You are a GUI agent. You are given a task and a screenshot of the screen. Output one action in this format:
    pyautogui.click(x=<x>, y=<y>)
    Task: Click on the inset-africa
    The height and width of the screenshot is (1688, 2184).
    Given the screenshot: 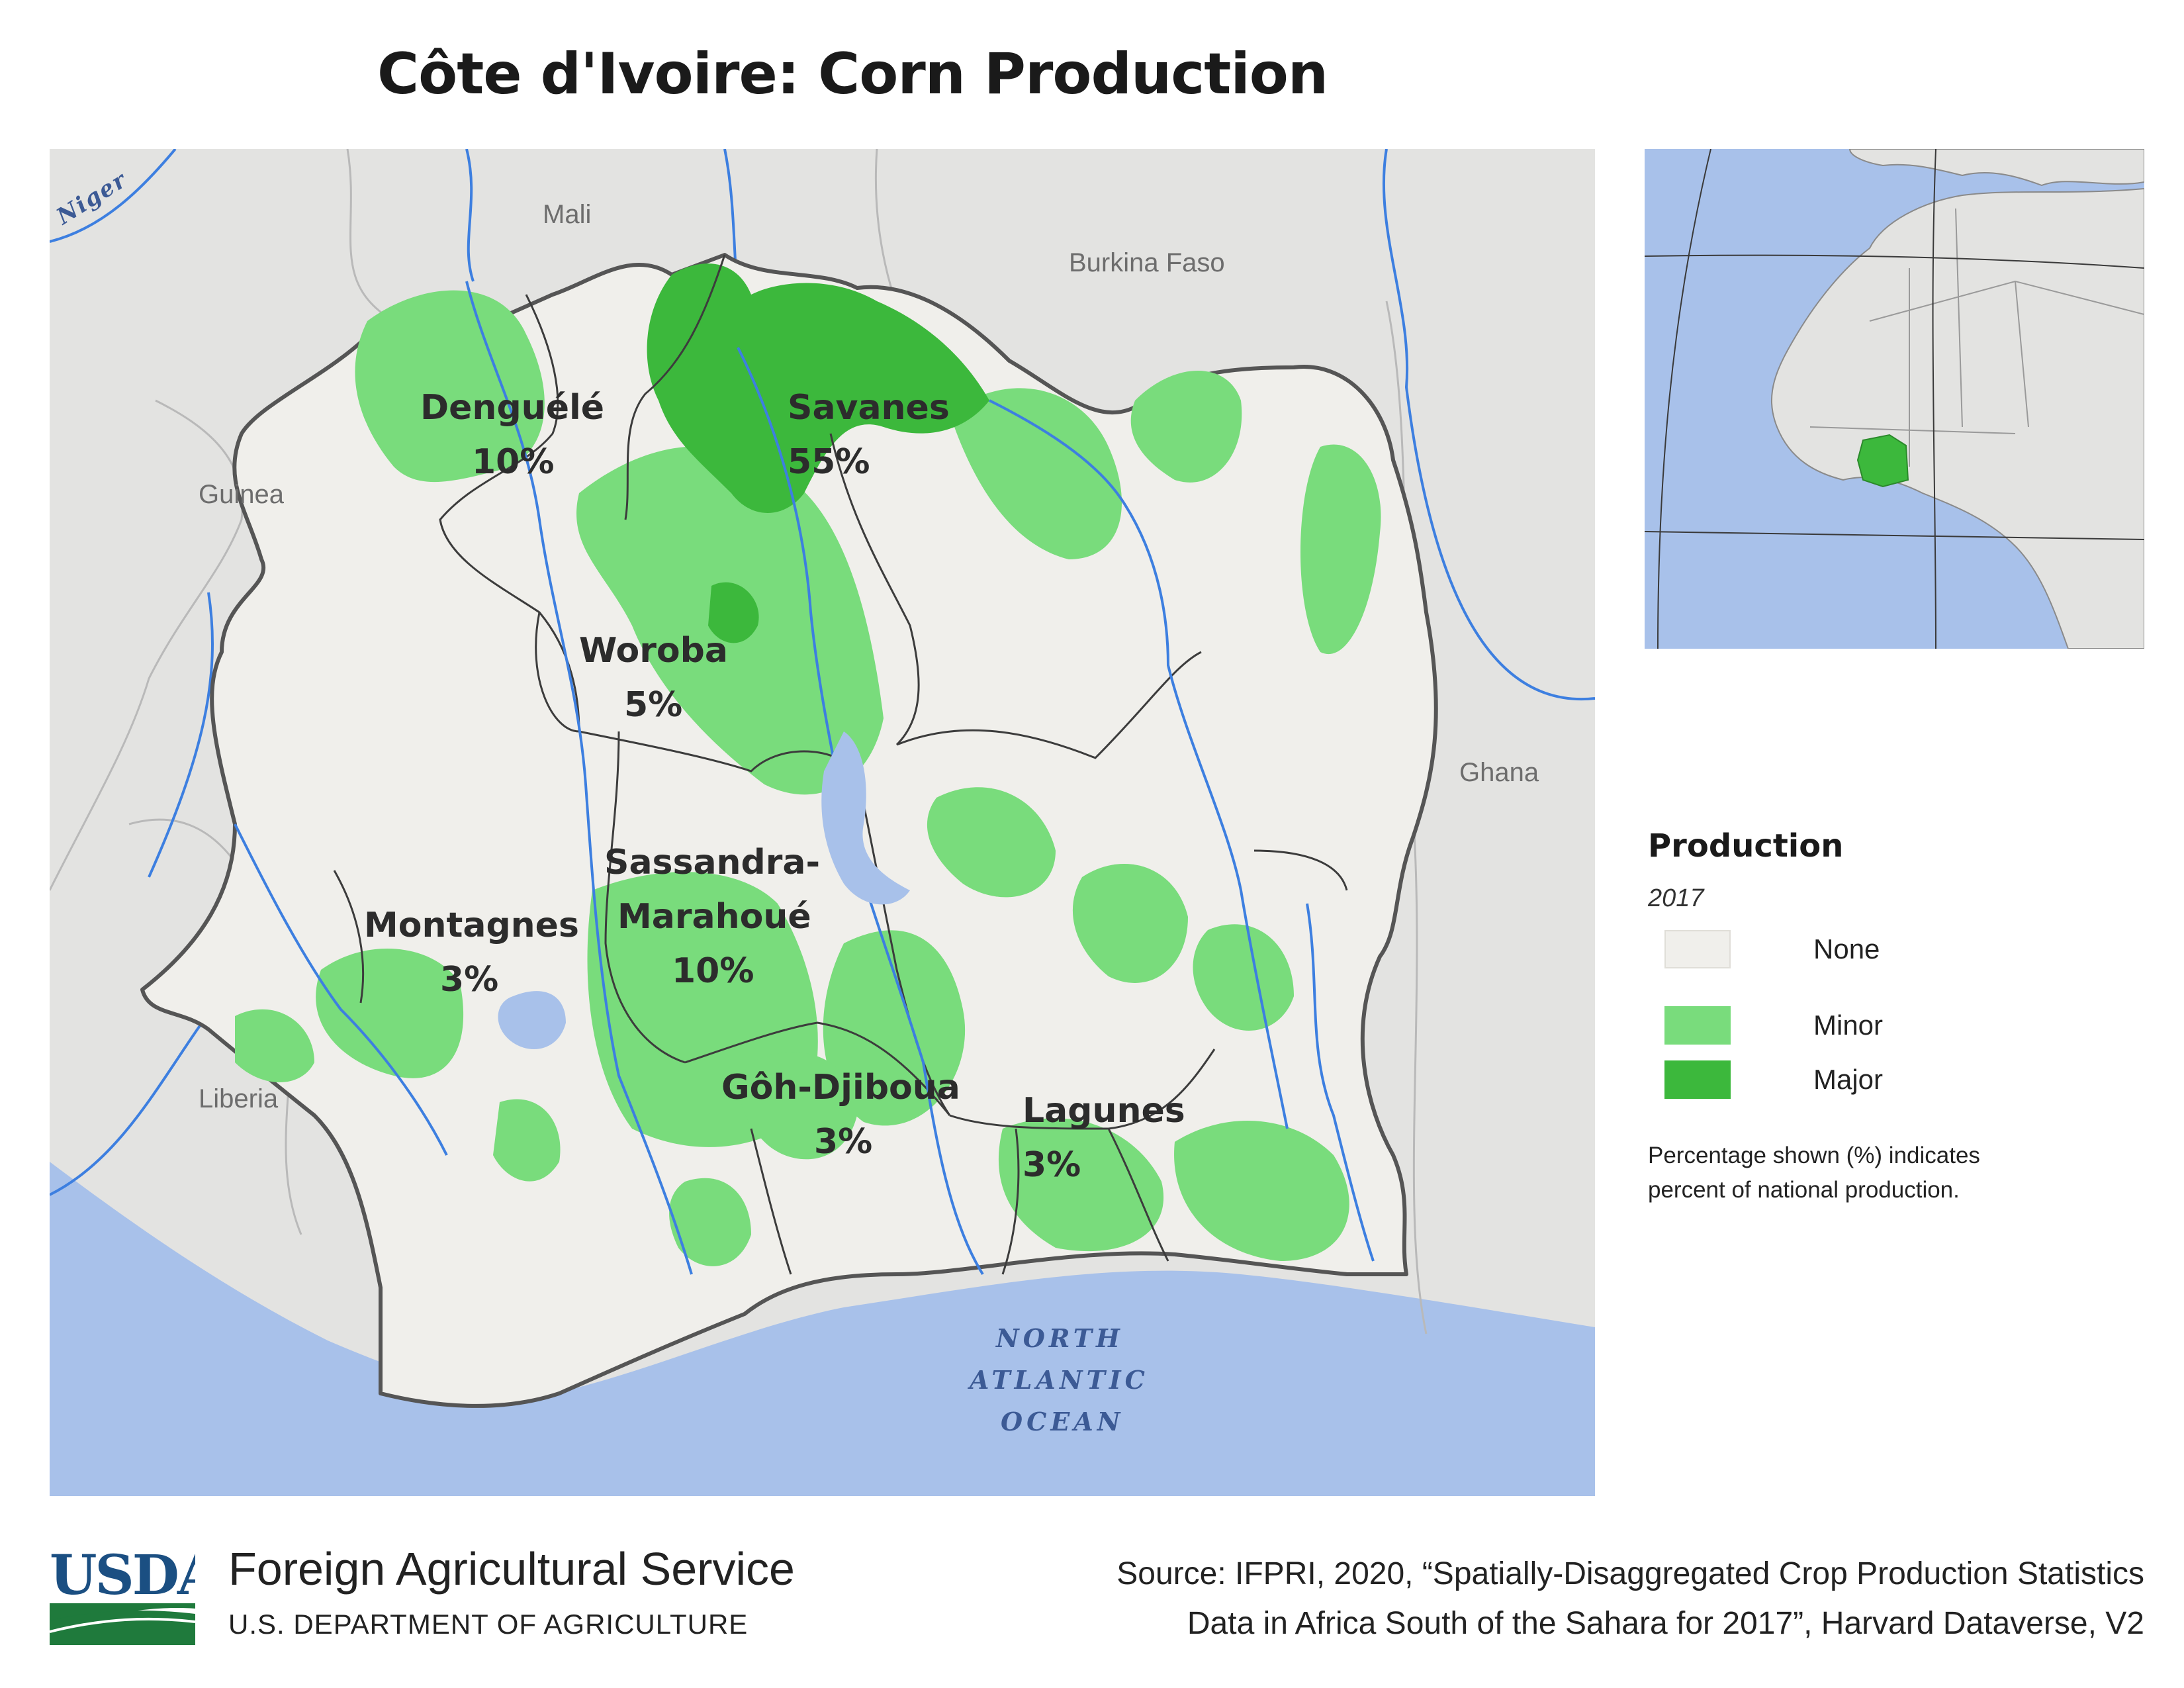 What is the action you would take?
    pyautogui.click(x=1957, y=418)
    